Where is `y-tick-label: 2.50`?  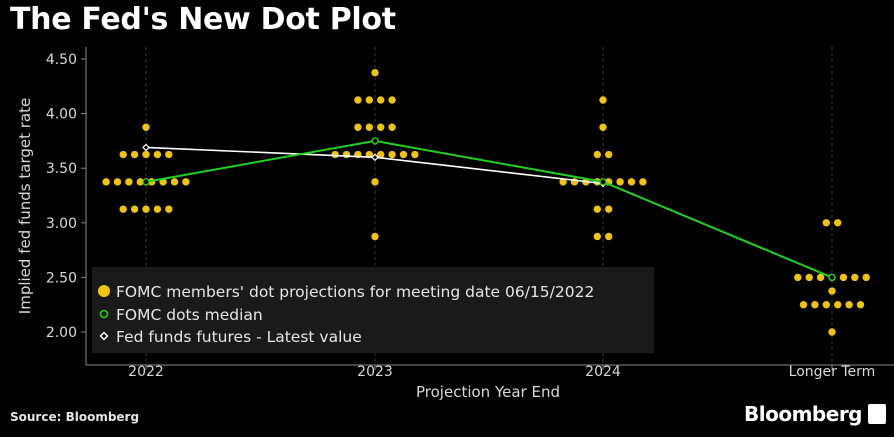 y-tick-label: 2.50 is located at coordinates (61, 278).